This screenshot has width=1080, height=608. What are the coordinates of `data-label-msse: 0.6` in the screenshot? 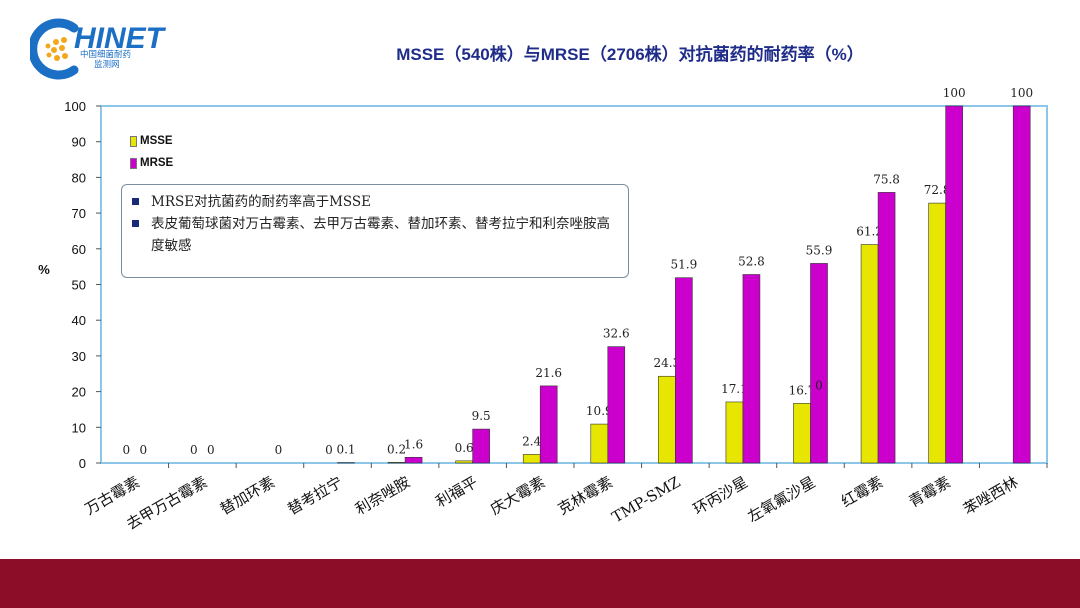 It's located at (464, 448).